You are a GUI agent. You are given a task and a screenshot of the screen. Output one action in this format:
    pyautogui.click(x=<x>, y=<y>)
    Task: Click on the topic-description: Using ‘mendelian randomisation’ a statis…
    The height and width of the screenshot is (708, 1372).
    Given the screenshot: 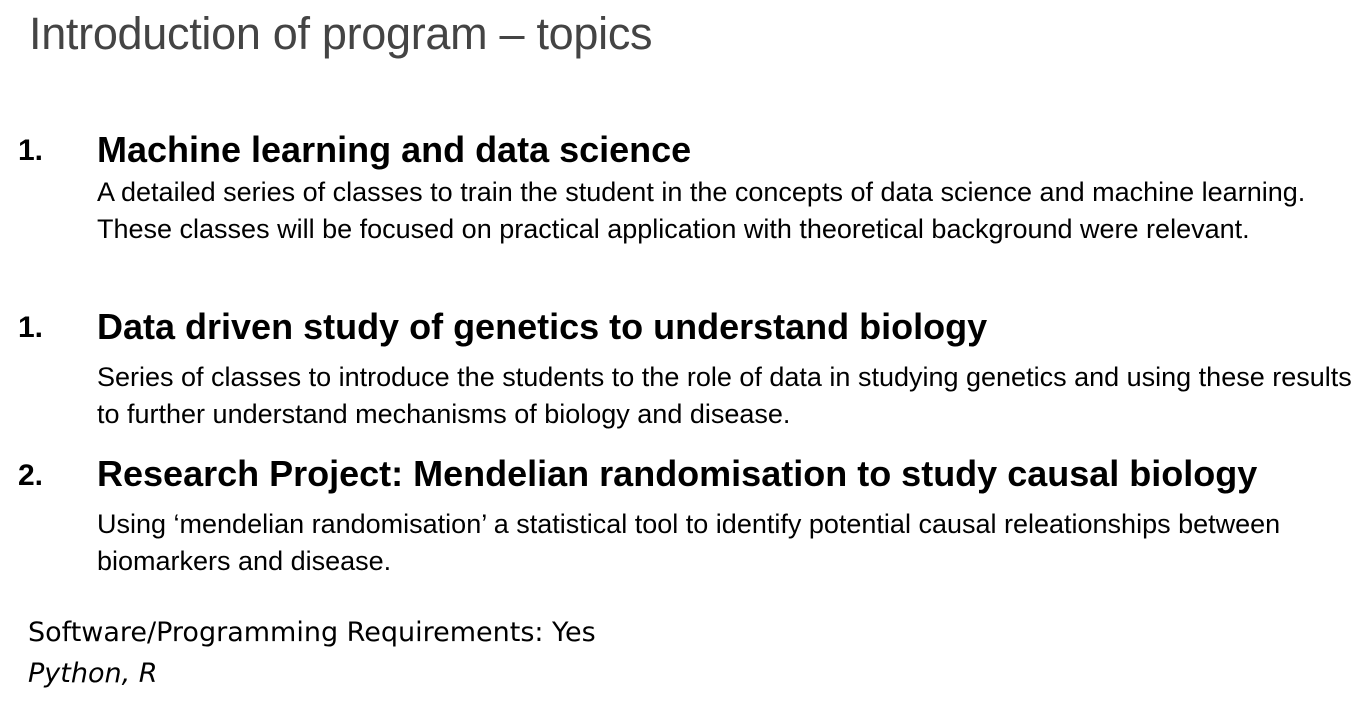 What is the action you would take?
    pyautogui.click(x=689, y=542)
    